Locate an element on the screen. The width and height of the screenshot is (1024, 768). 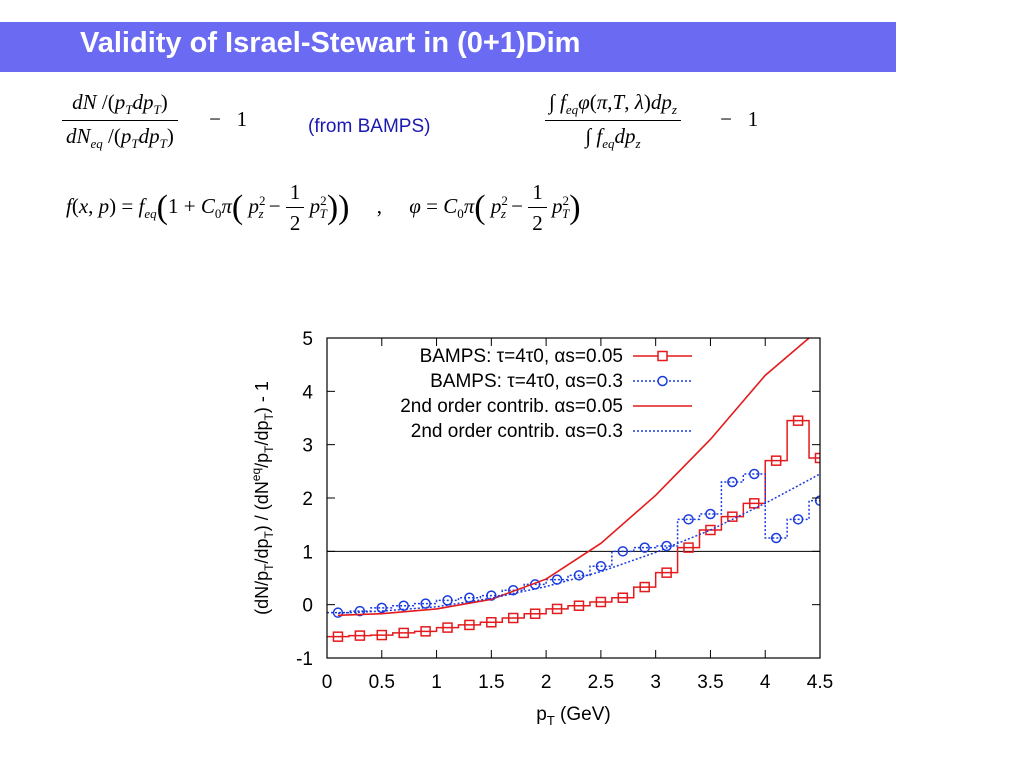
y-tick-label: -1 is located at coordinates (304, 659).